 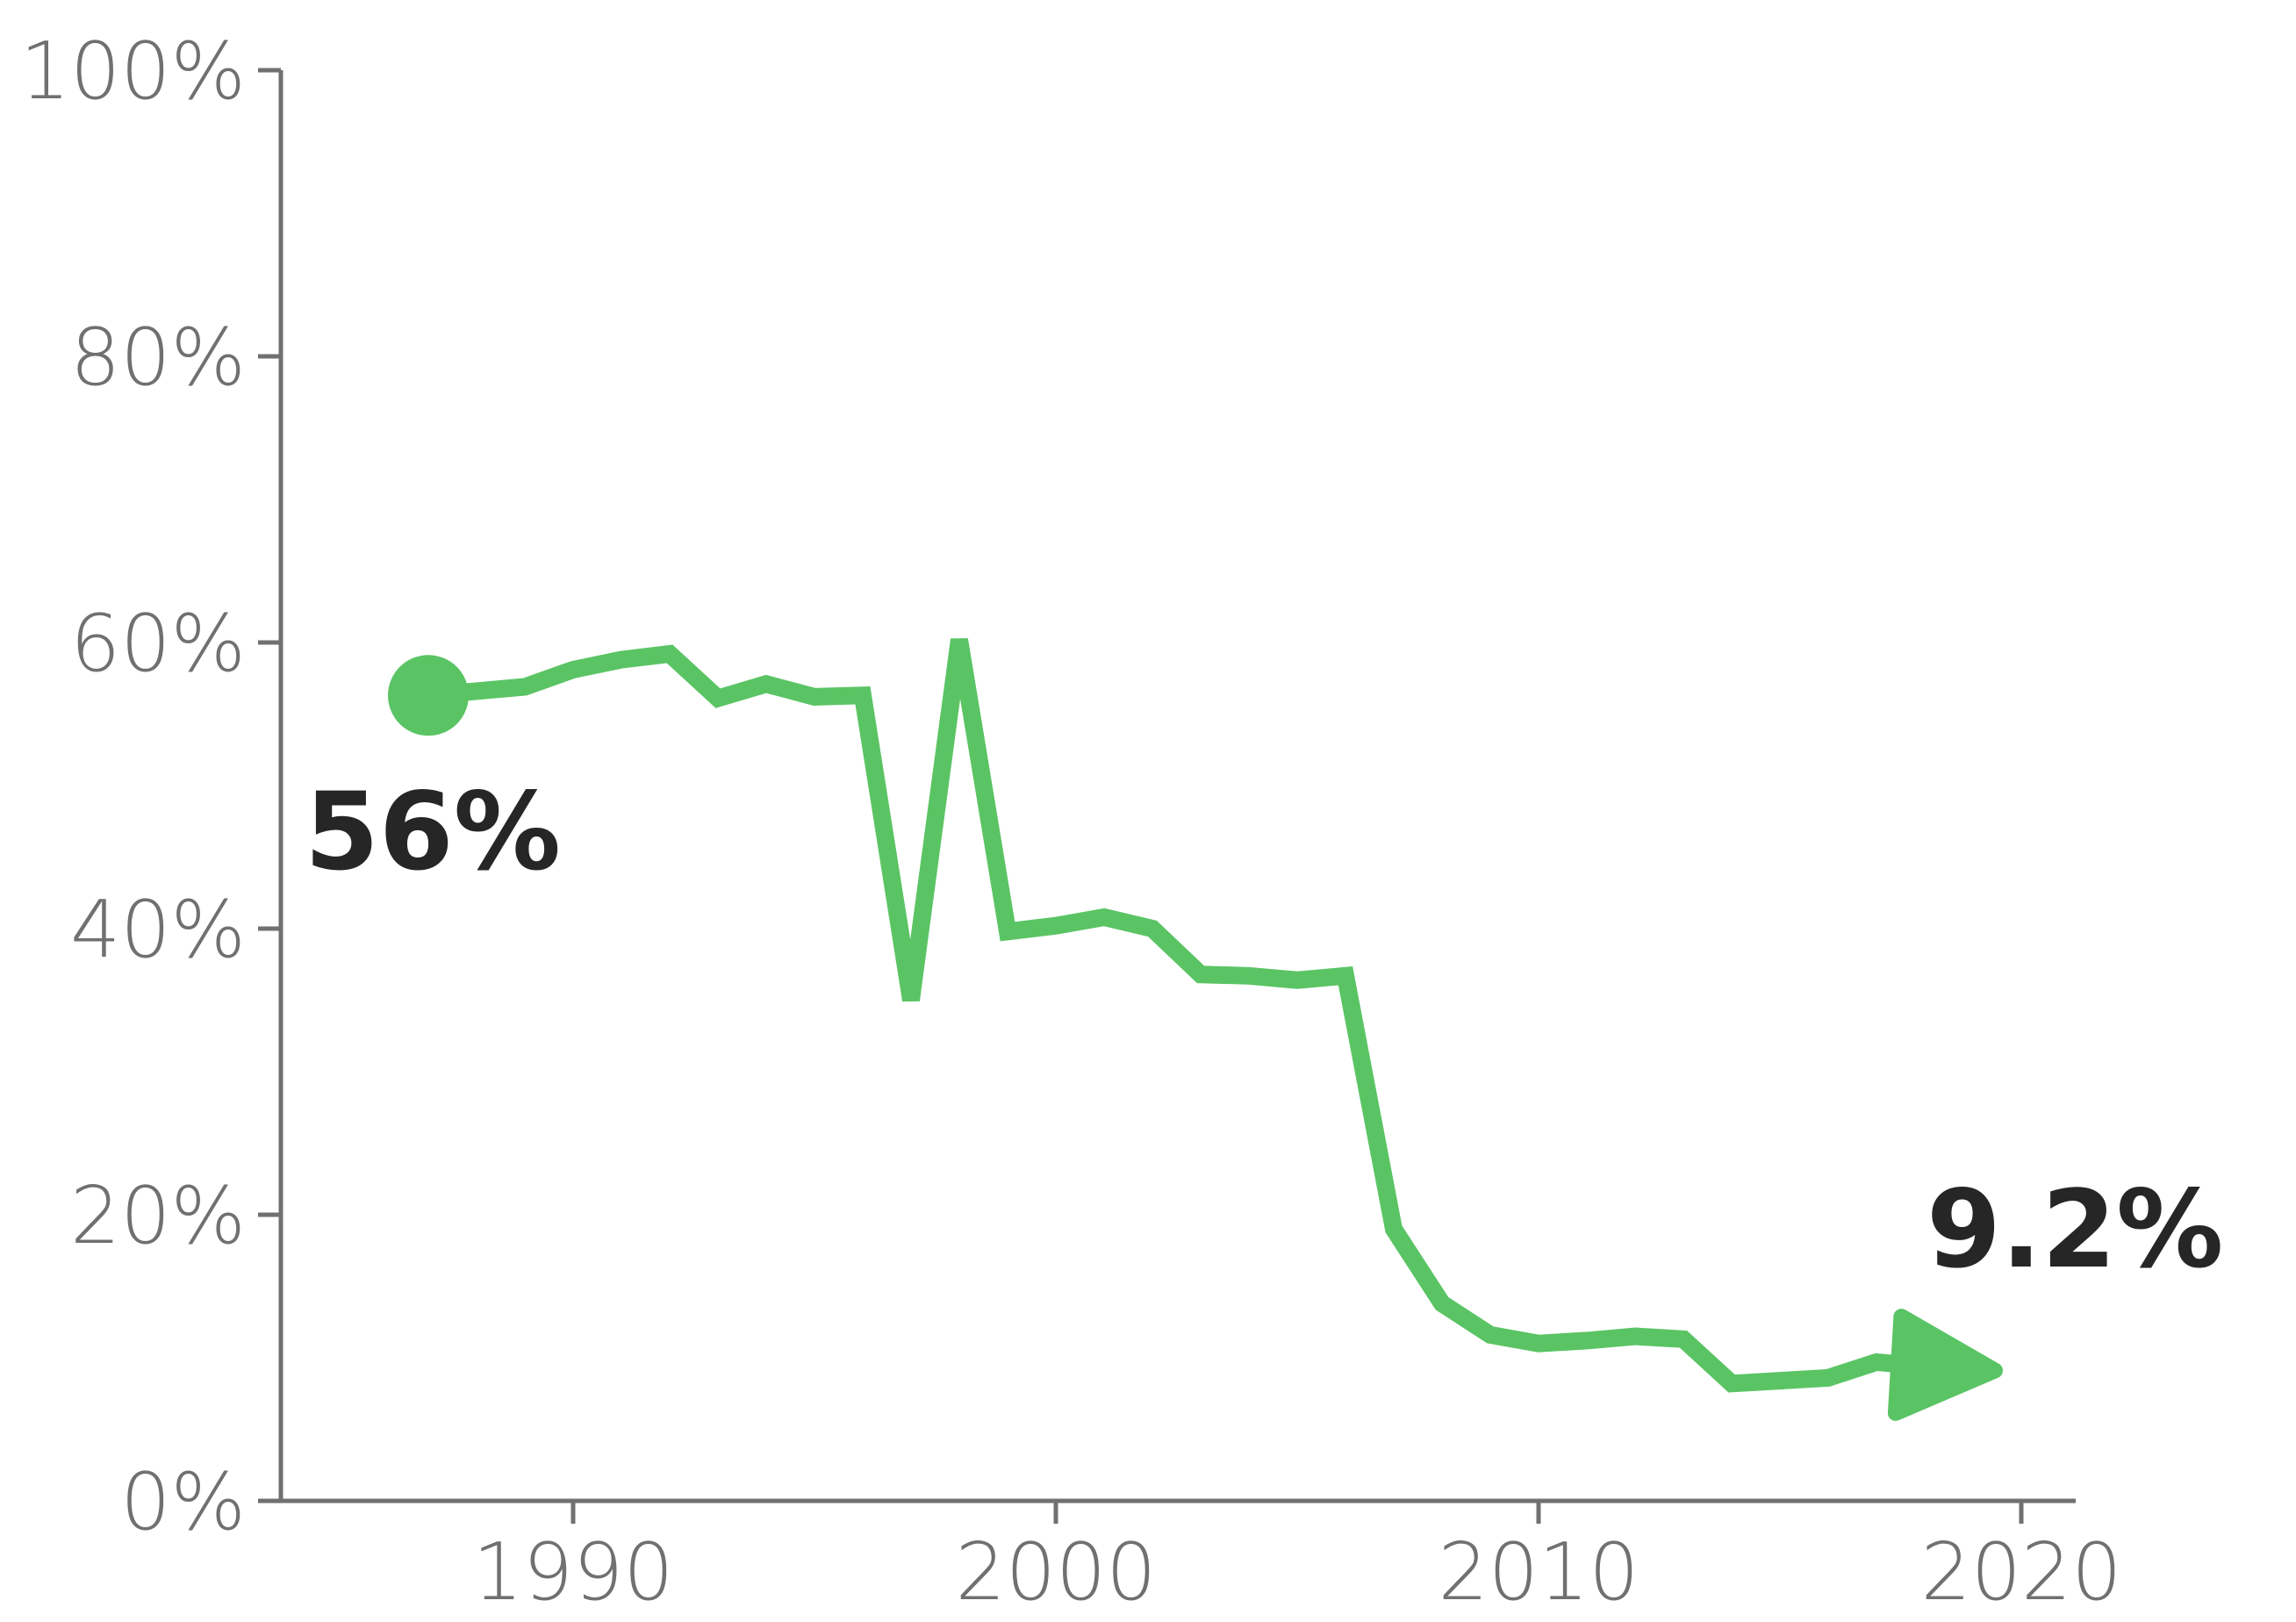 What do you see at coordinates (1190, 1558) in the screenshot?
I see `x-axis: 1990 2000 2010 2020` at bounding box center [1190, 1558].